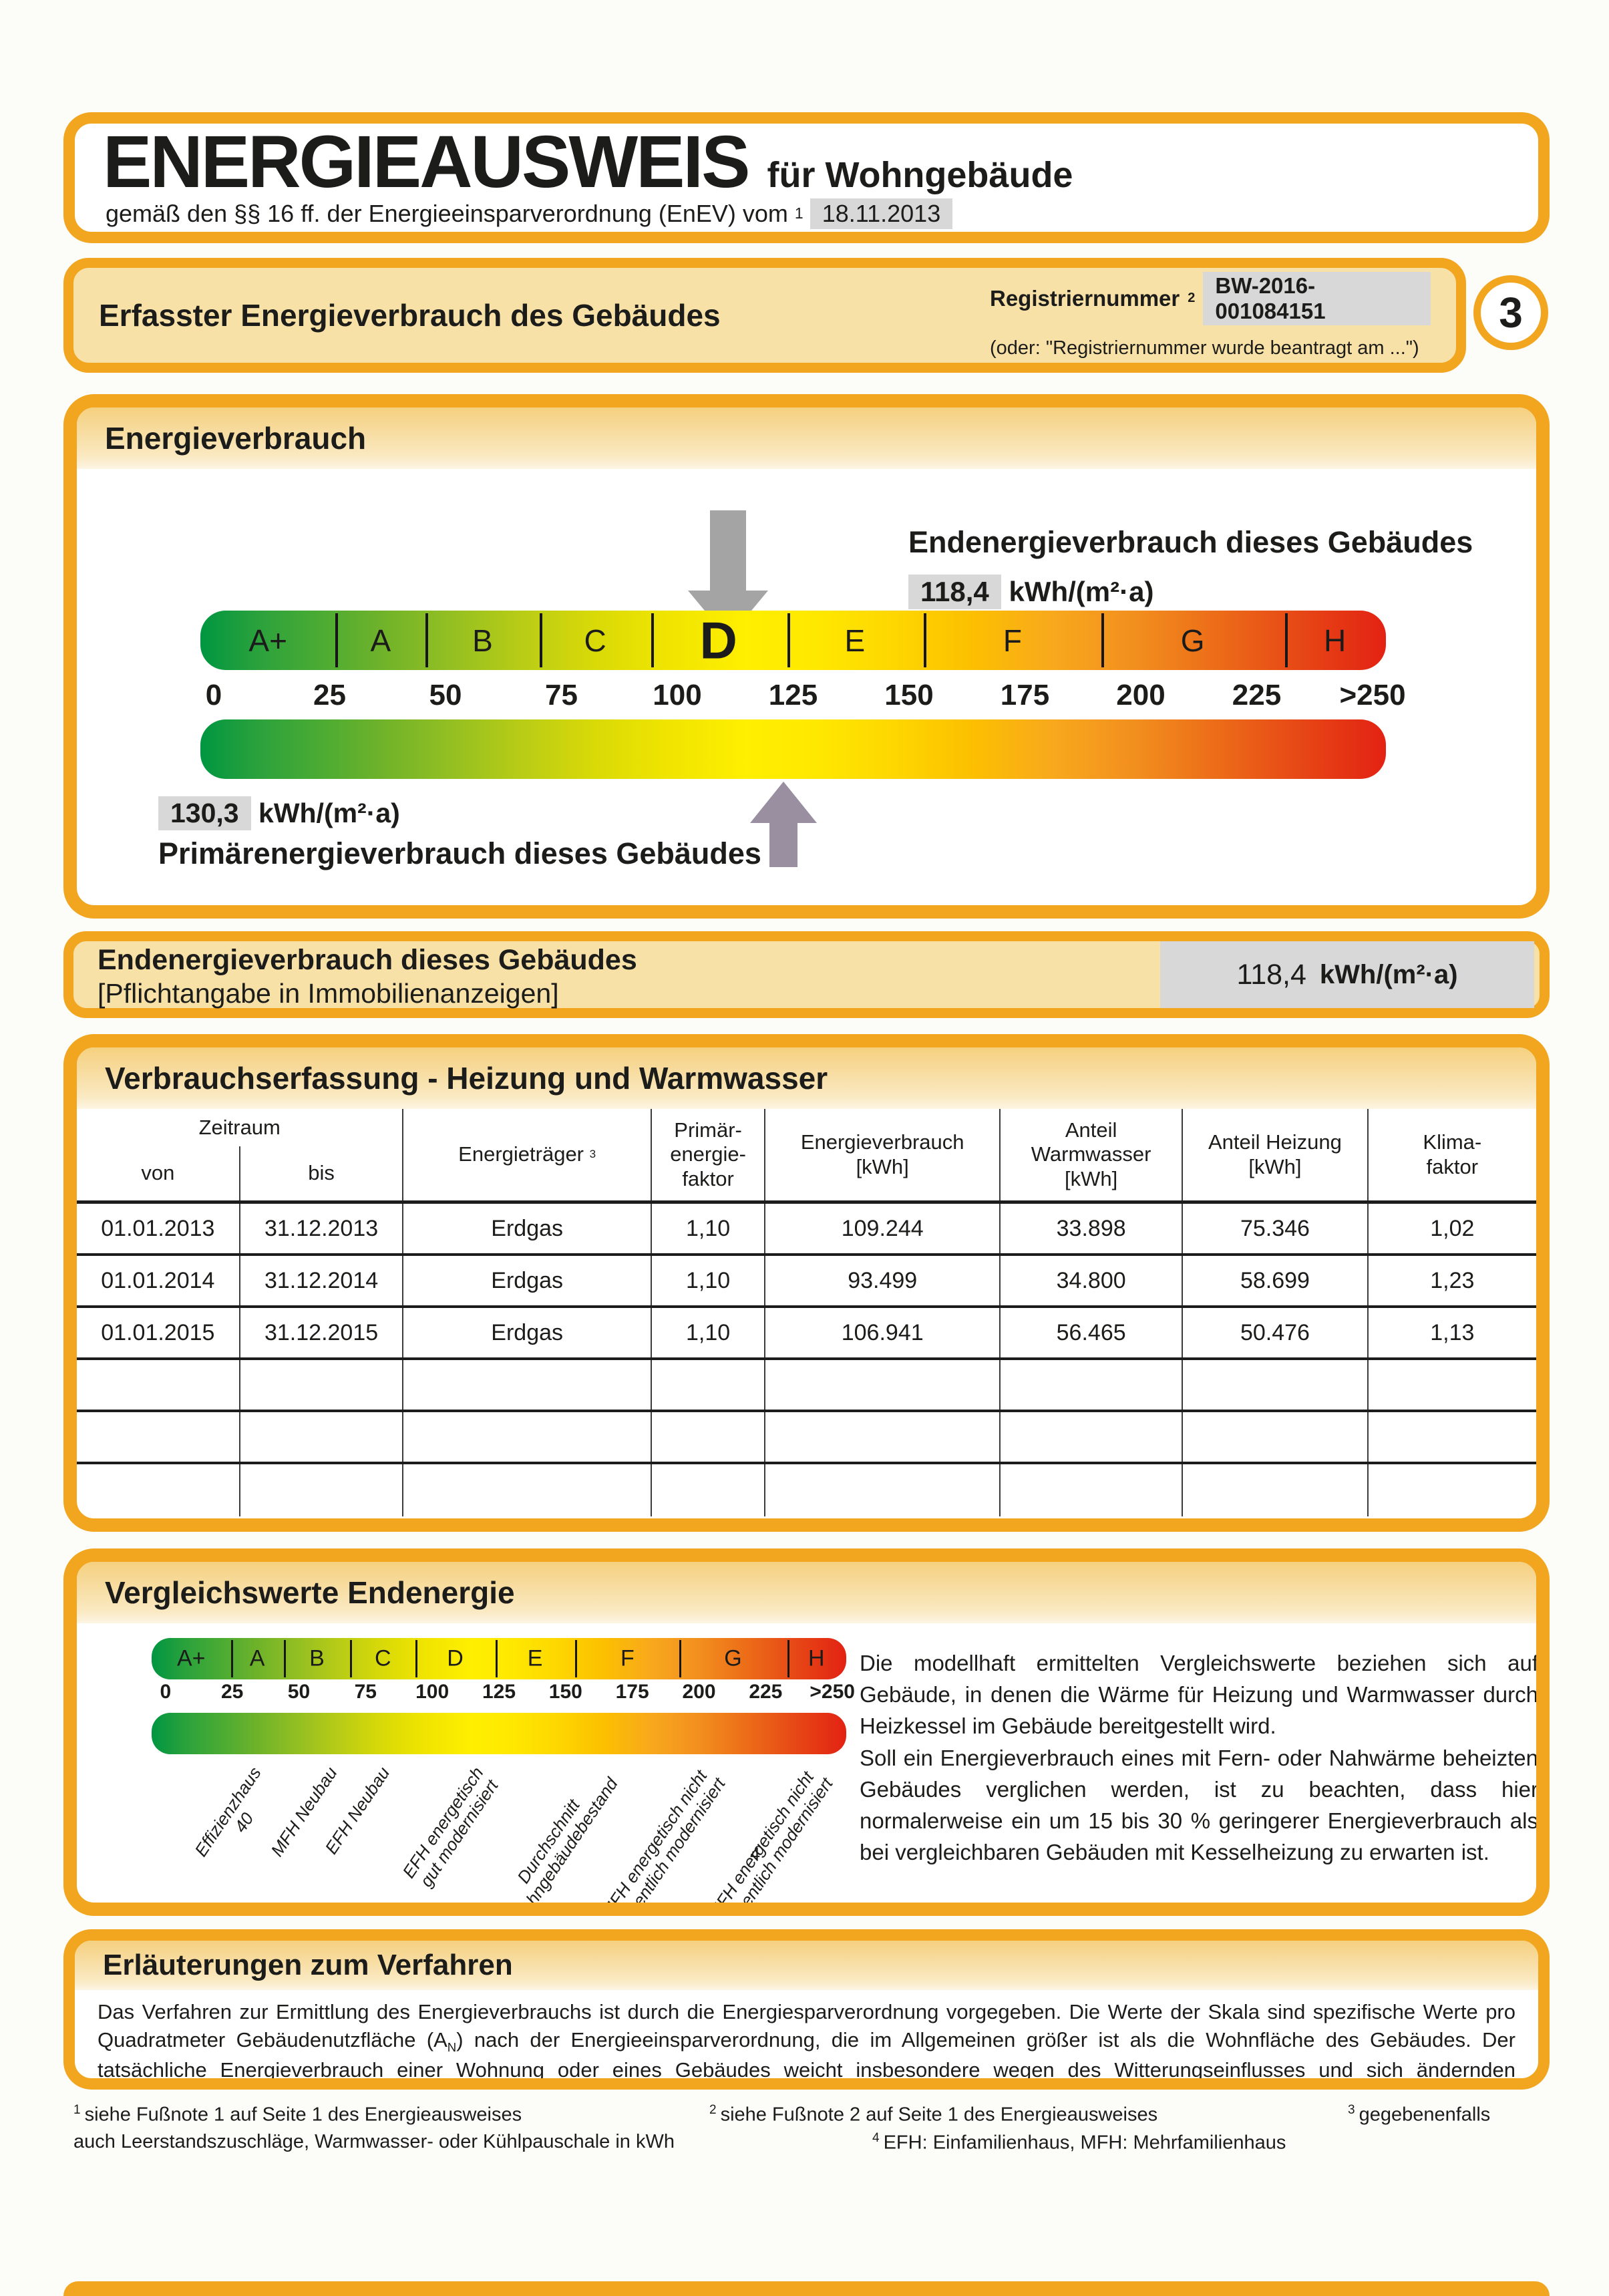 This screenshot has height=2296, width=1609. I want to click on explanation-section-header: Erläuterungen zum Verfahren, so click(806, 1965).